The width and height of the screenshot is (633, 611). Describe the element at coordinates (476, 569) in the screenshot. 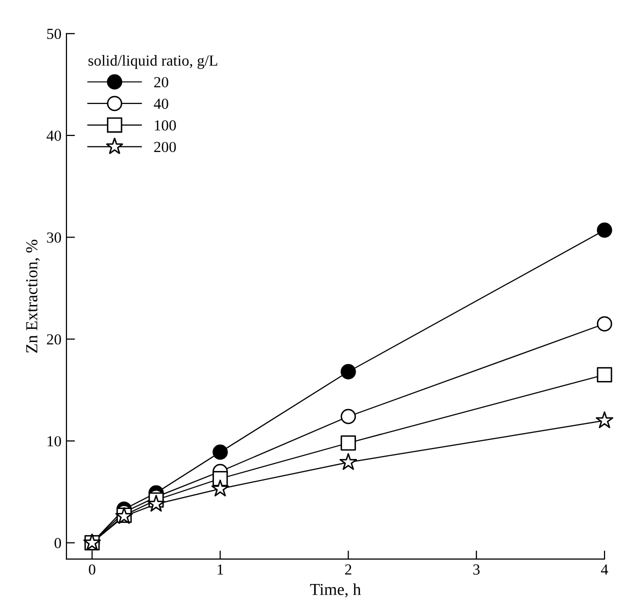

I see `x-tick-label: 3` at that location.